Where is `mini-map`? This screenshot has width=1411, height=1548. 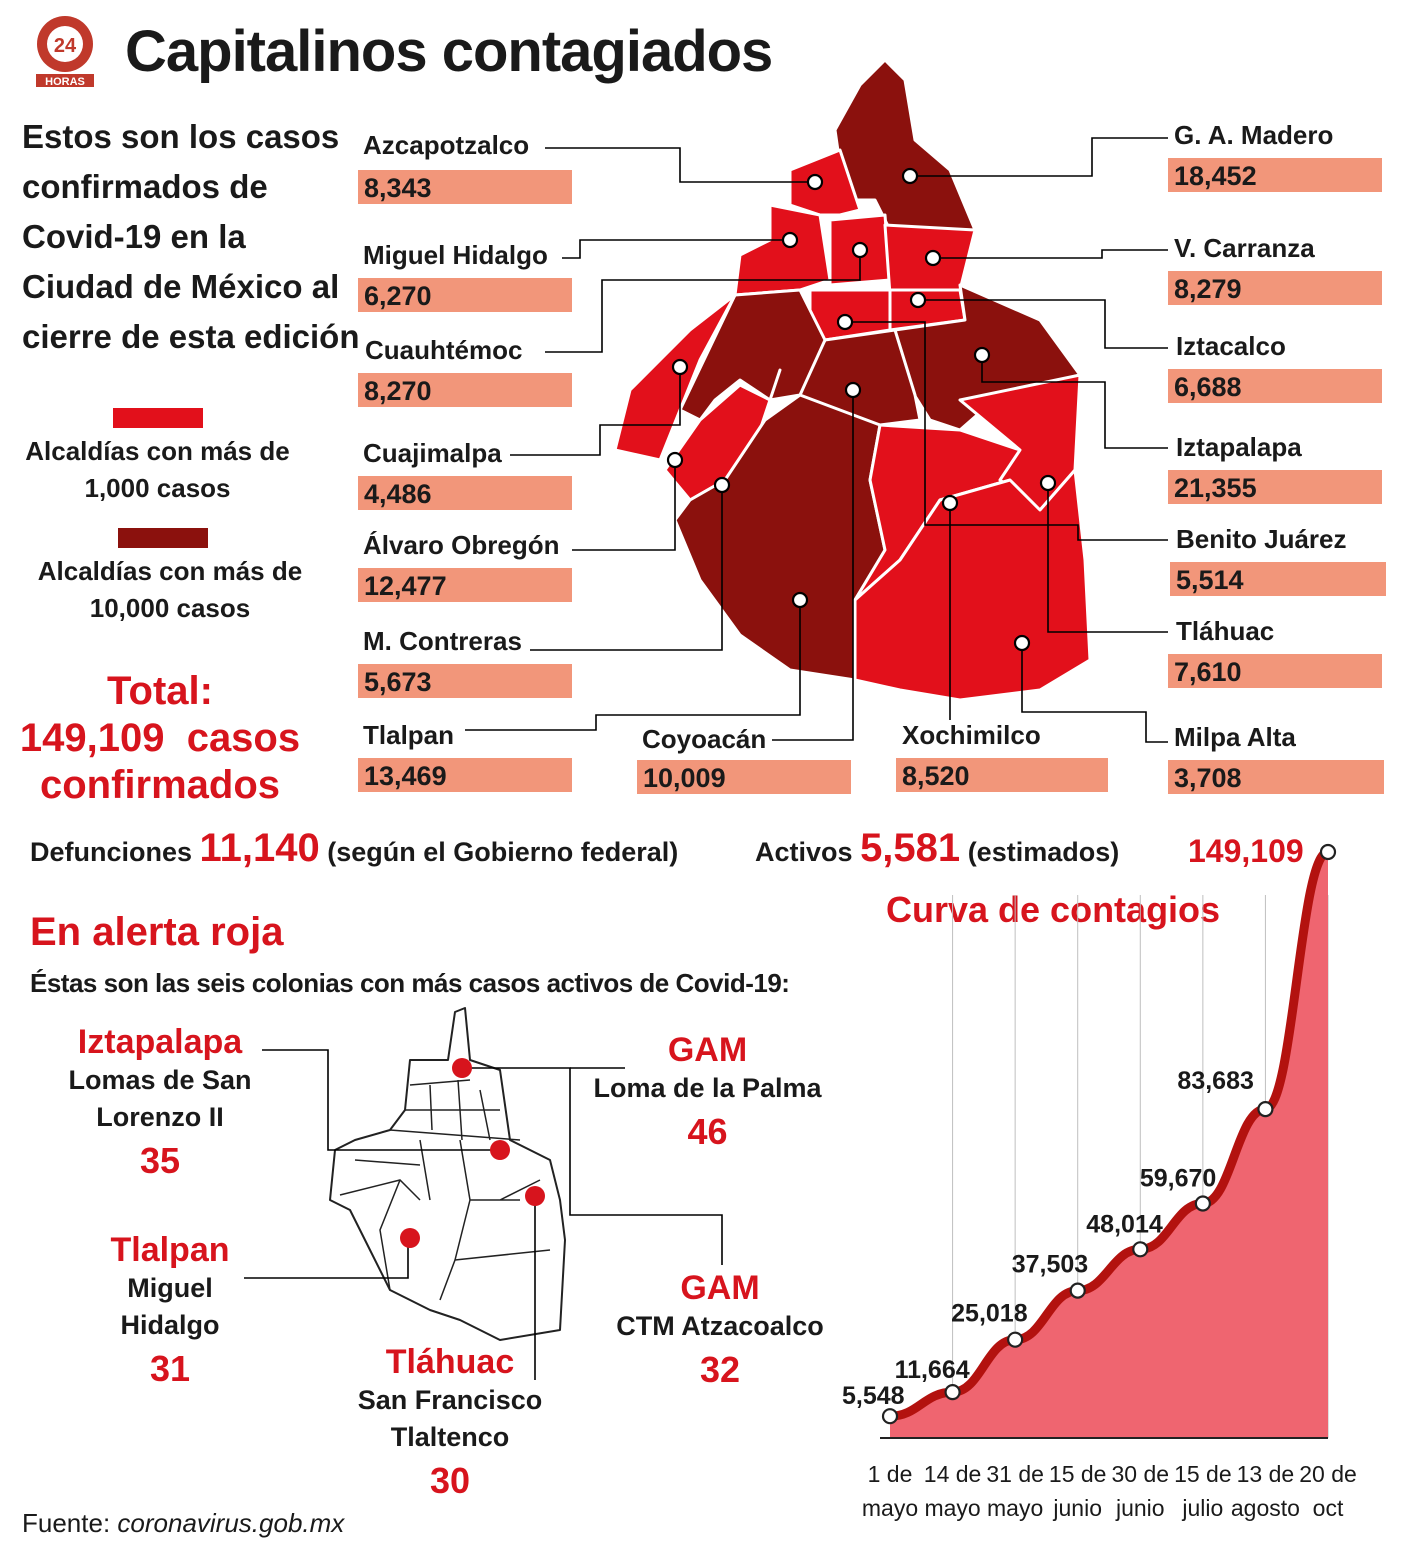 mini-map is located at coordinates (483, 1193).